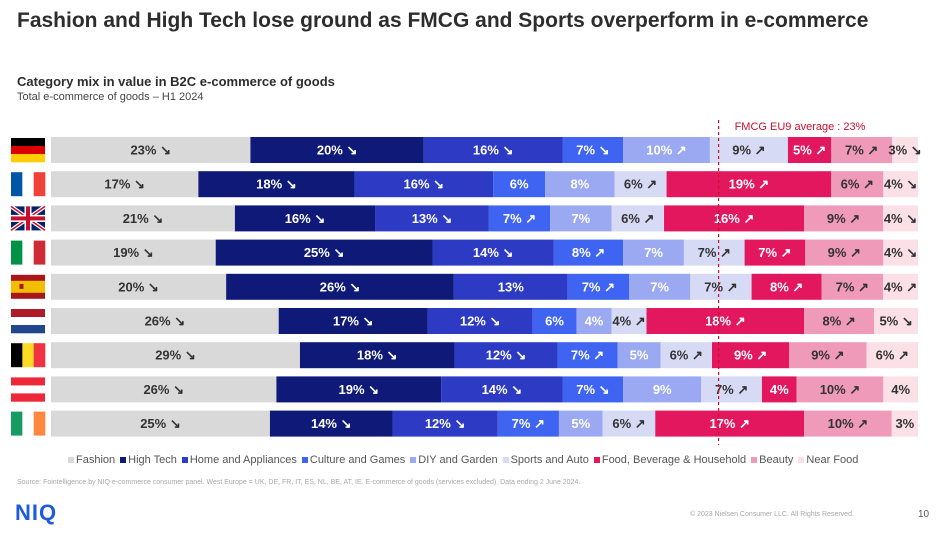  I want to click on legend-label: Beauty, so click(776, 460).